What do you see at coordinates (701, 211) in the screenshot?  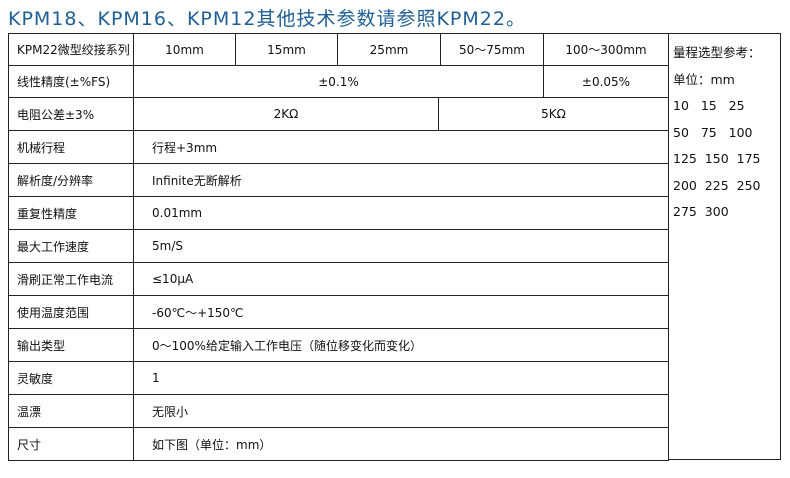 I see `range-line: 275 300` at bounding box center [701, 211].